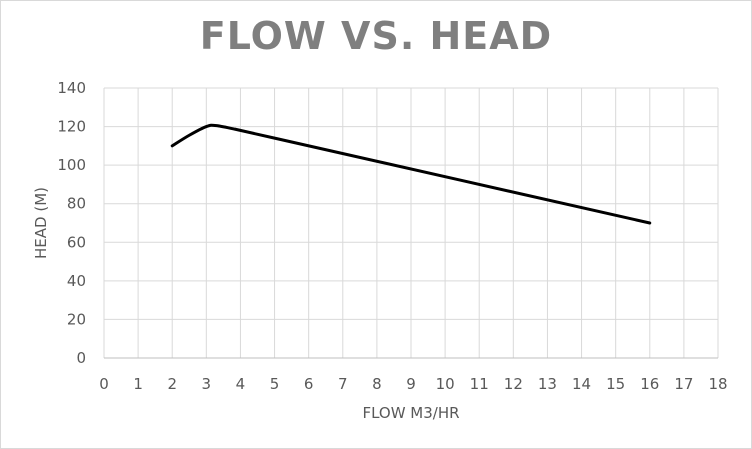 Image resolution: width=752 pixels, height=449 pixels. Describe the element at coordinates (104, 384) in the screenshot. I see `x-tick-label: 0` at that location.